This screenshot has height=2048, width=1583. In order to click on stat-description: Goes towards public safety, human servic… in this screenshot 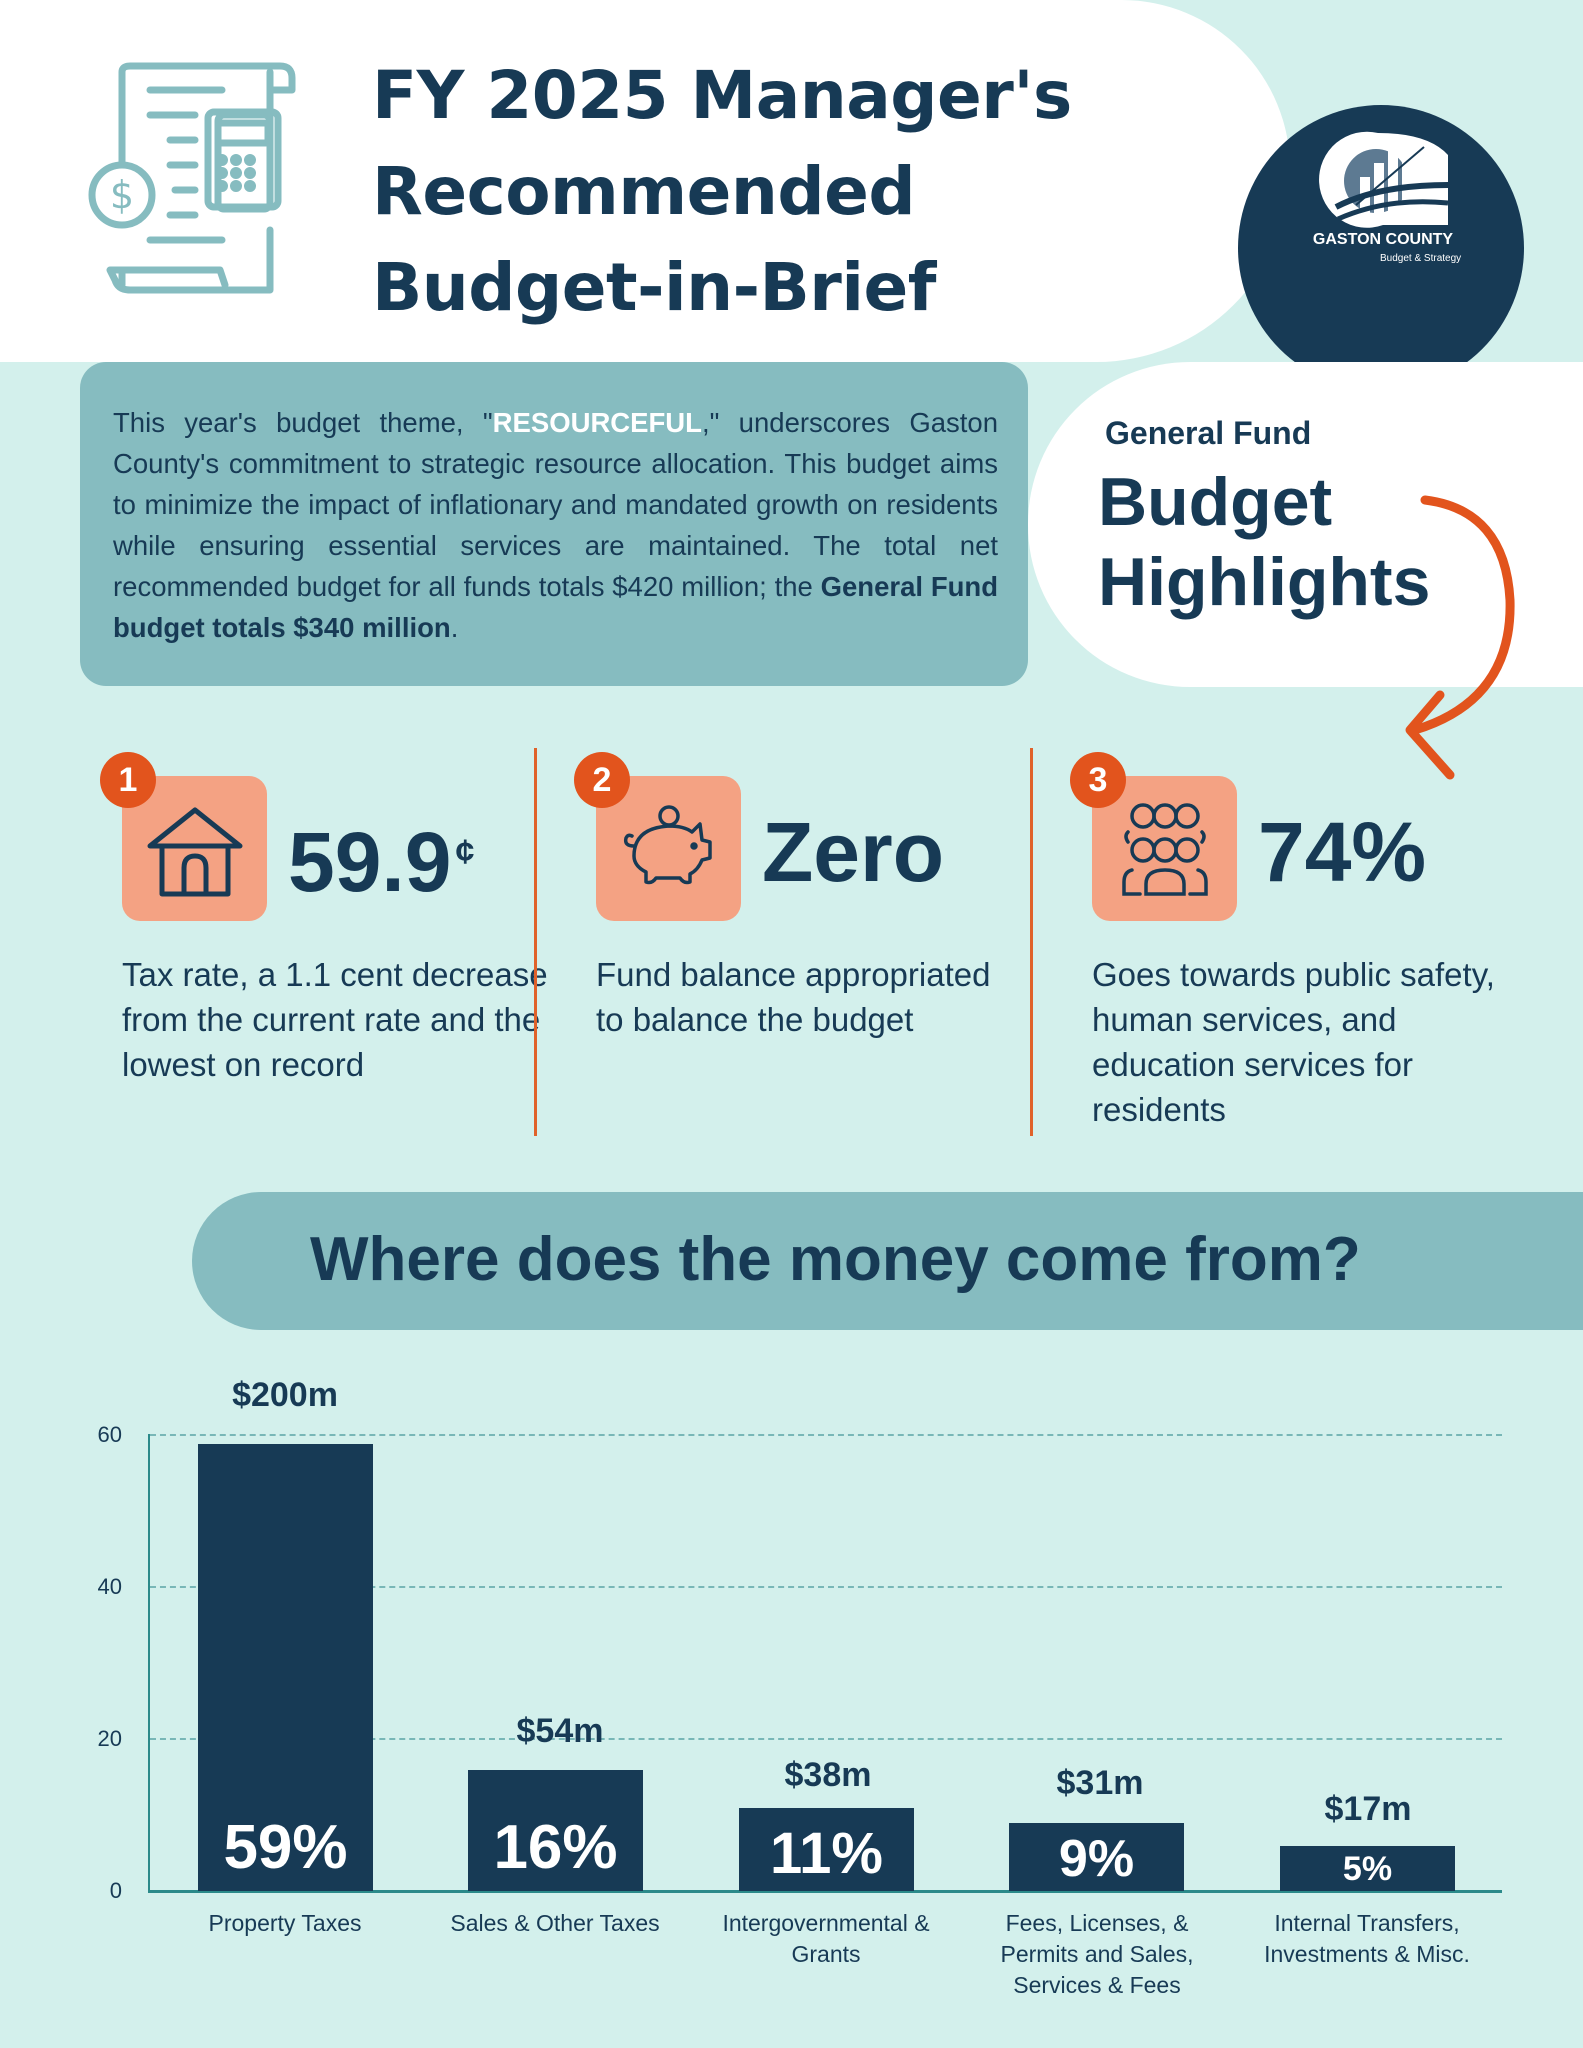, I will do `click(1293, 1042)`.